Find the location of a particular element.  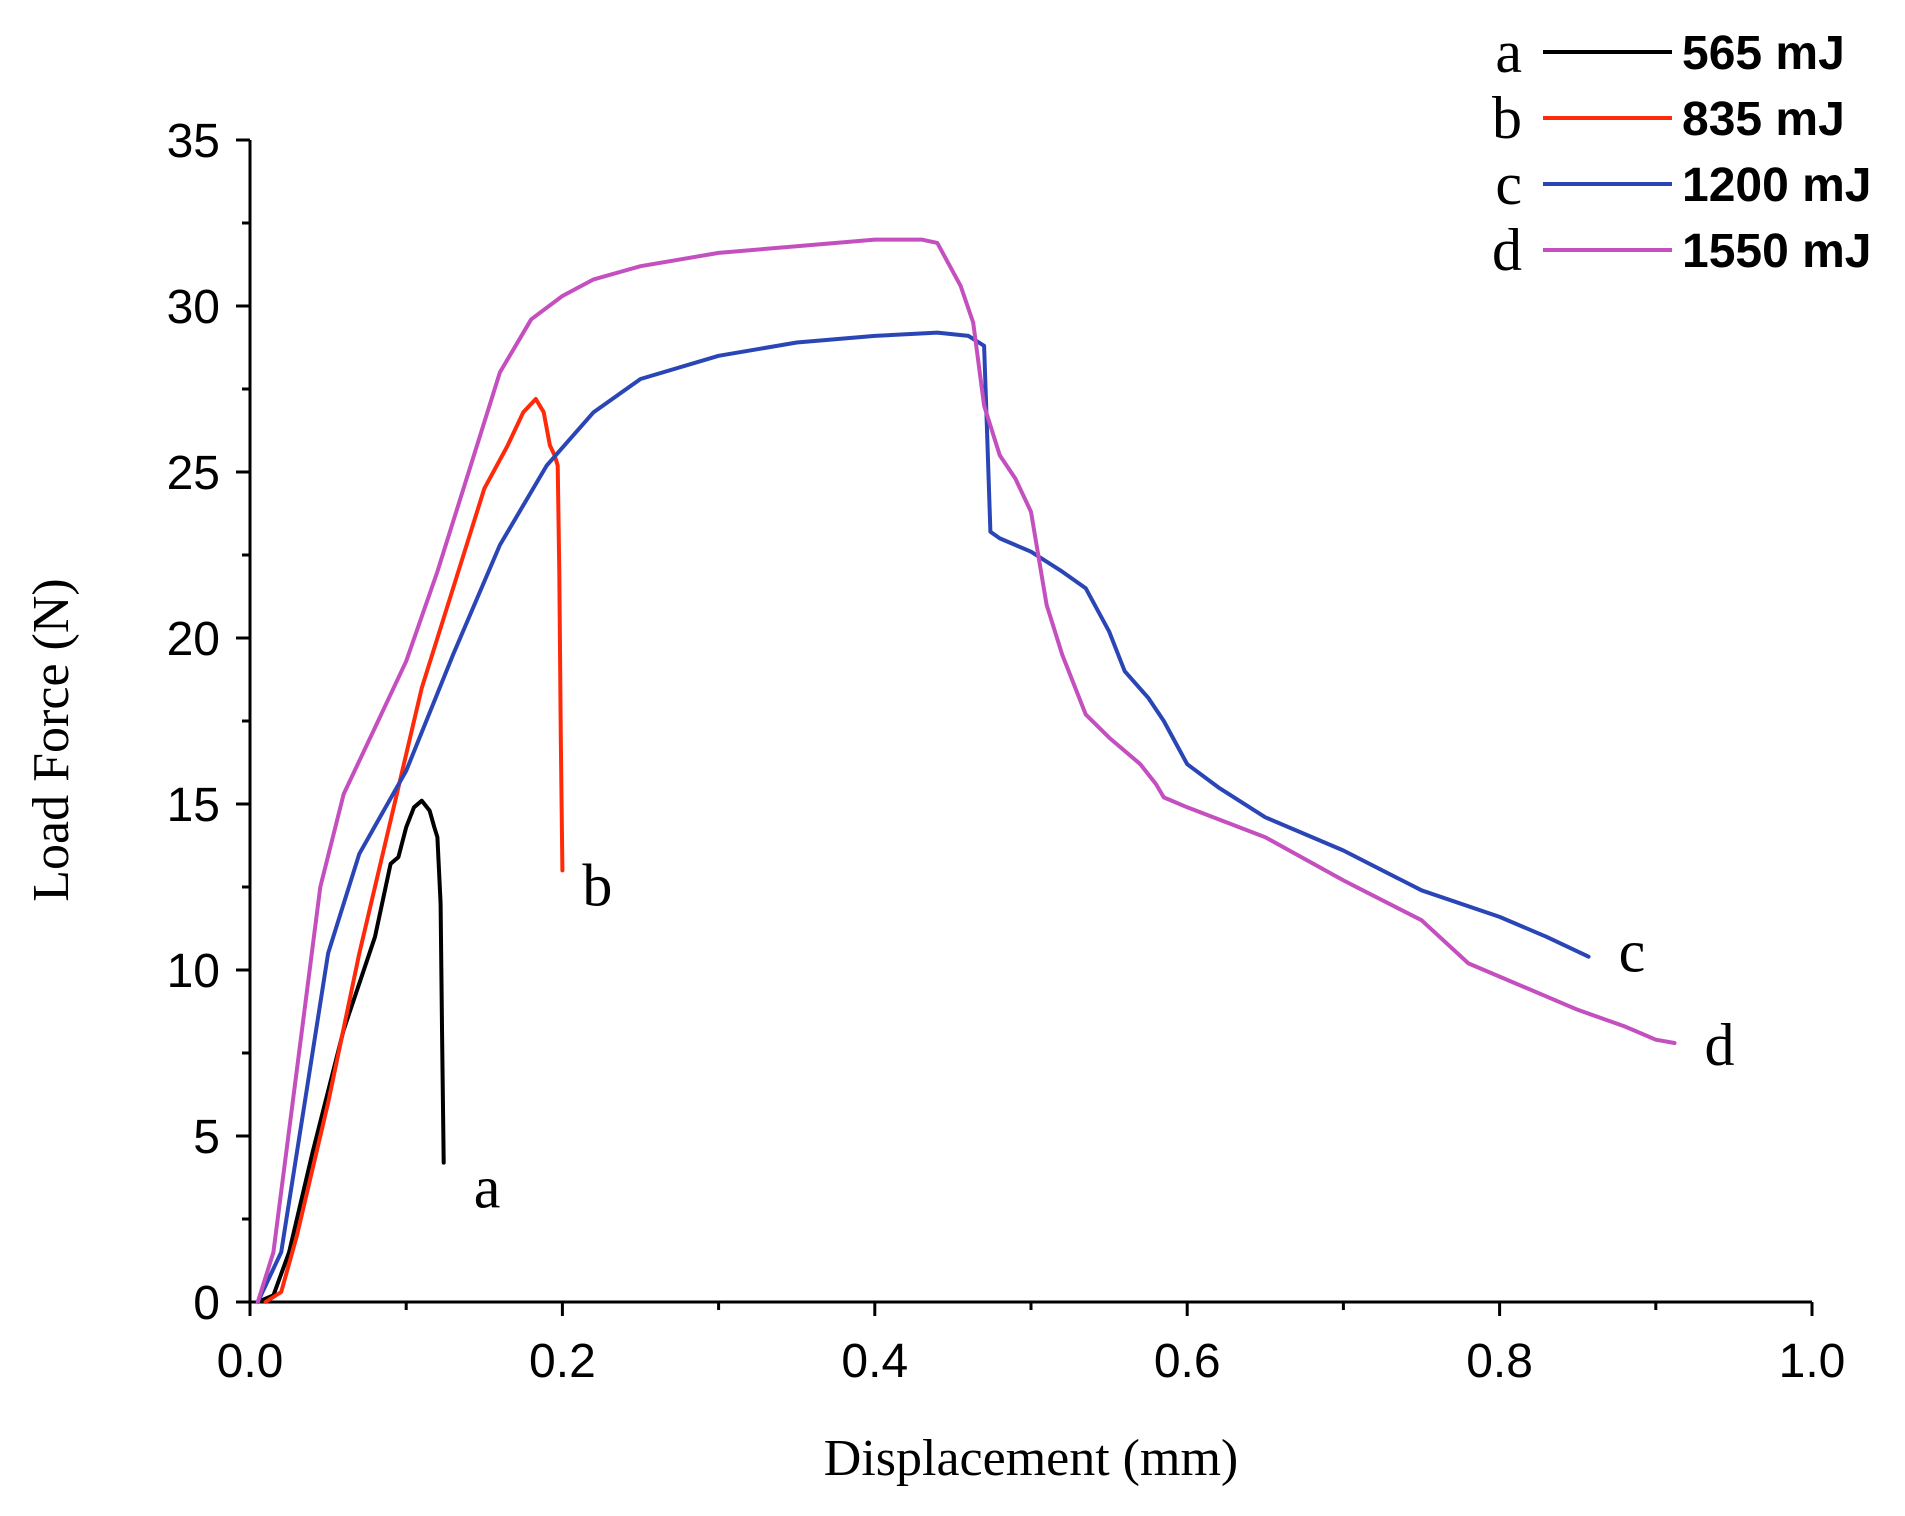

x-tick-label: 0.4 is located at coordinates (874, 1361).